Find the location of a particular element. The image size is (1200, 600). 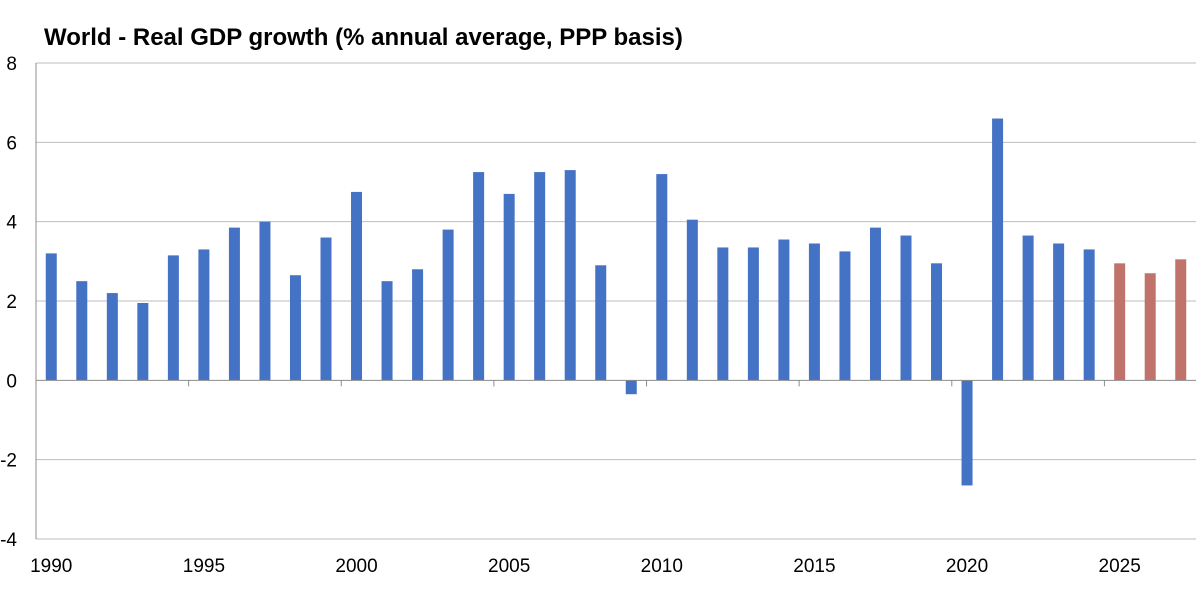

y-tick-label: 4 is located at coordinates (11, 223).